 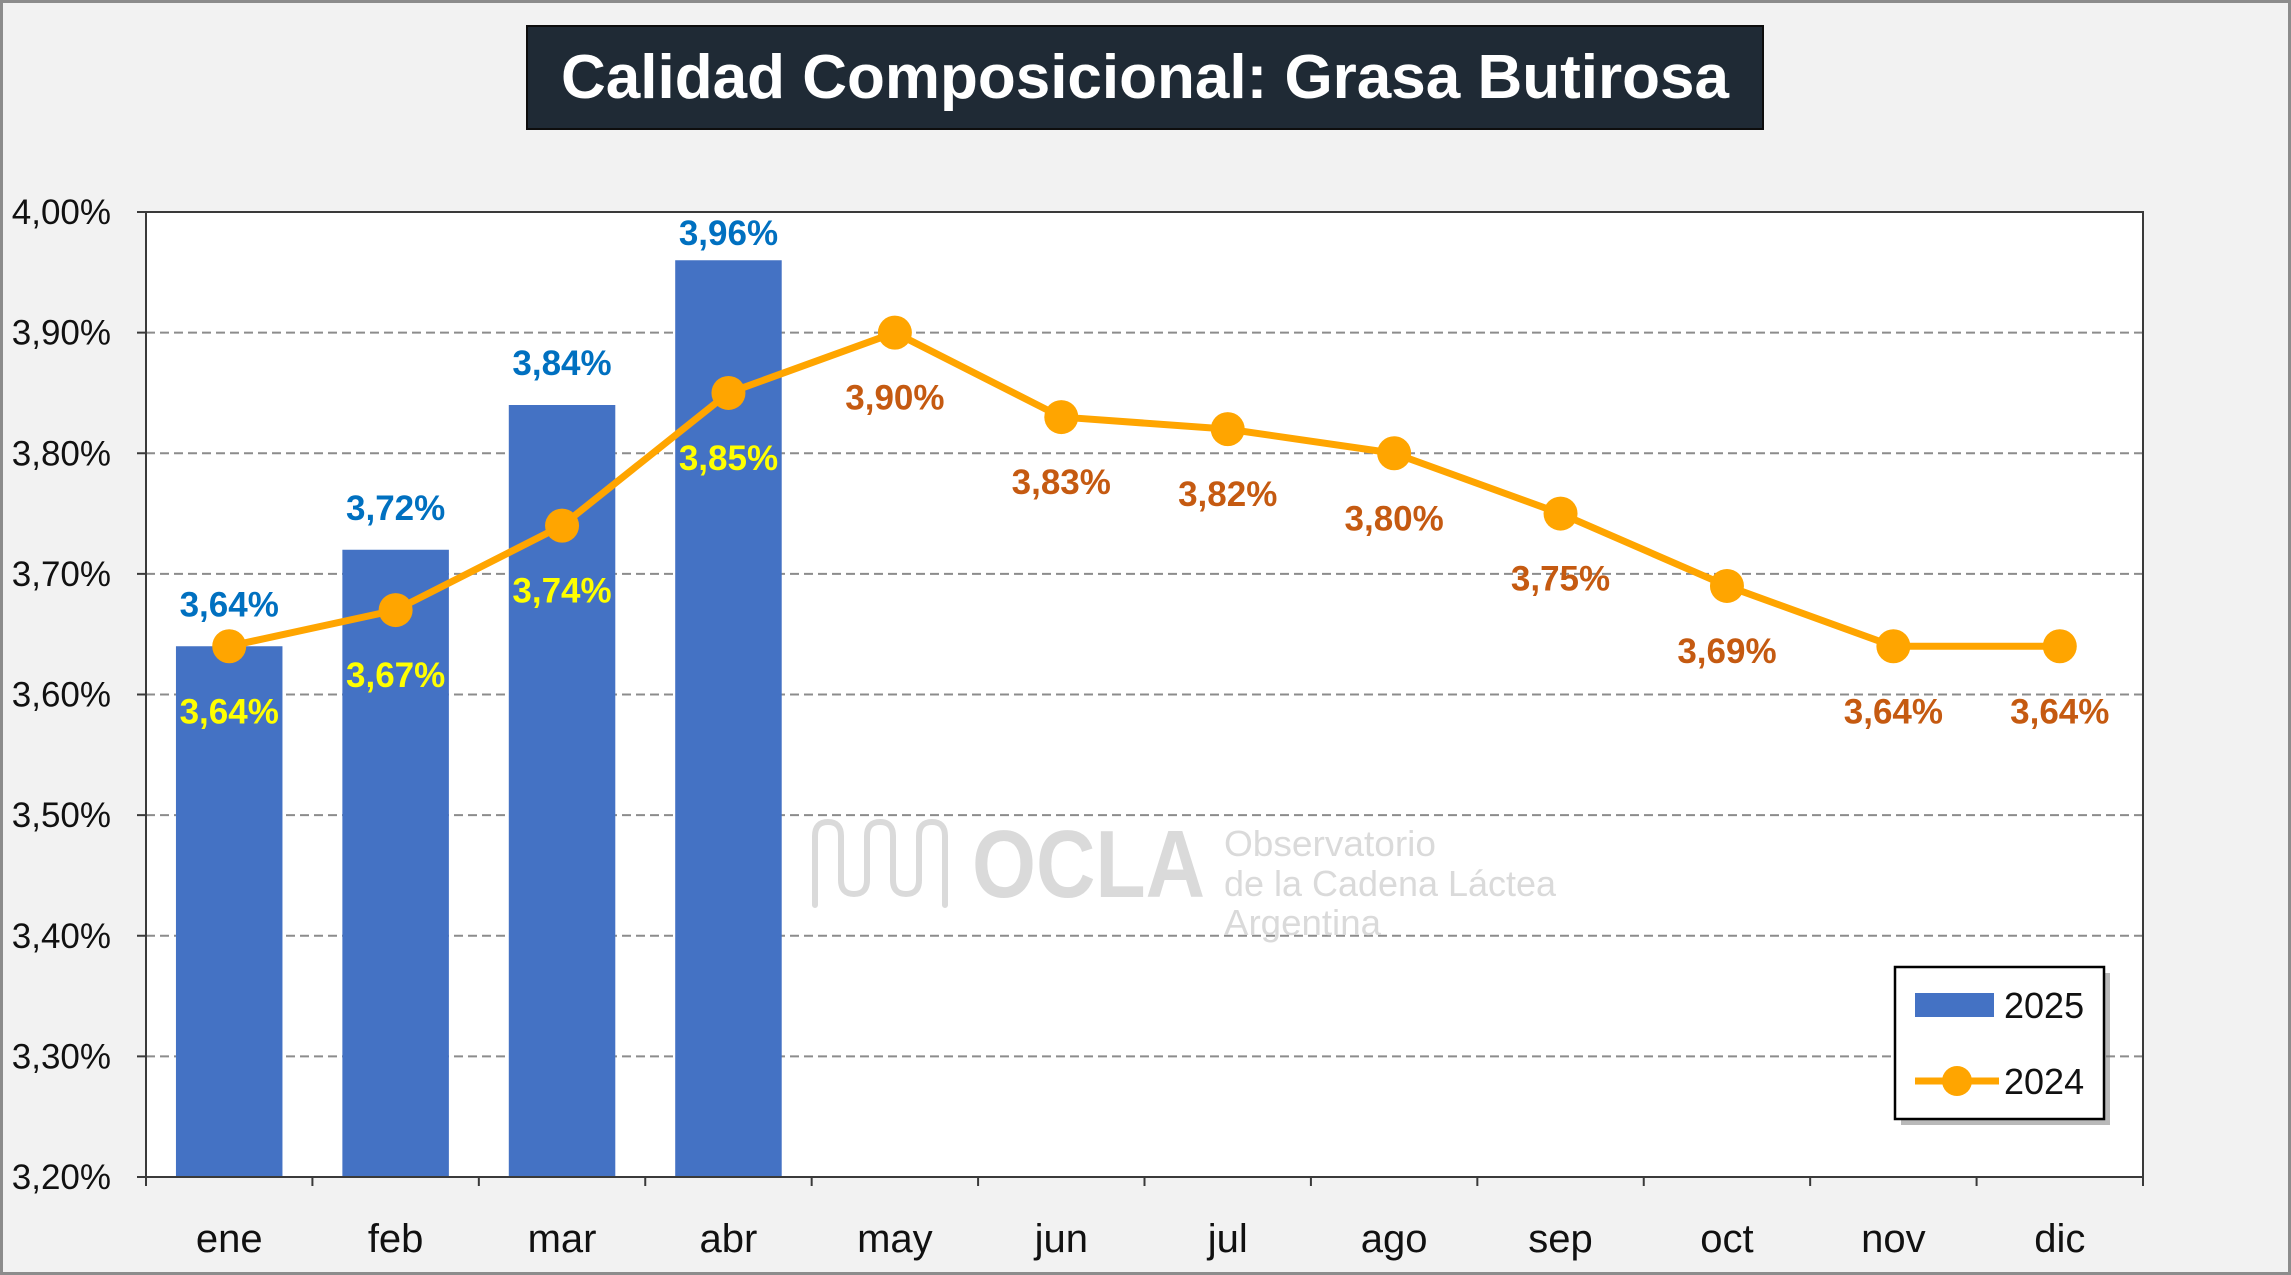 I want to click on legend-label-bar-series: 2025, so click(x=2044, y=1005).